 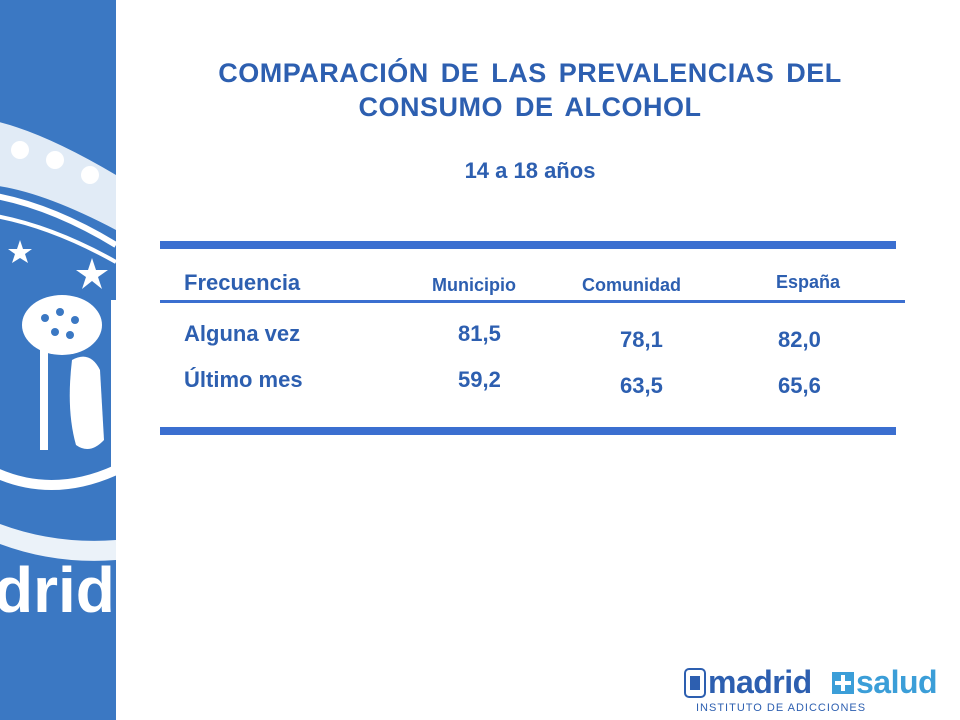 What do you see at coordinates (799, 339) in the screenshot?
I see `value-alguna-vez-espana: 82,0` at bounding box center [799, 339].